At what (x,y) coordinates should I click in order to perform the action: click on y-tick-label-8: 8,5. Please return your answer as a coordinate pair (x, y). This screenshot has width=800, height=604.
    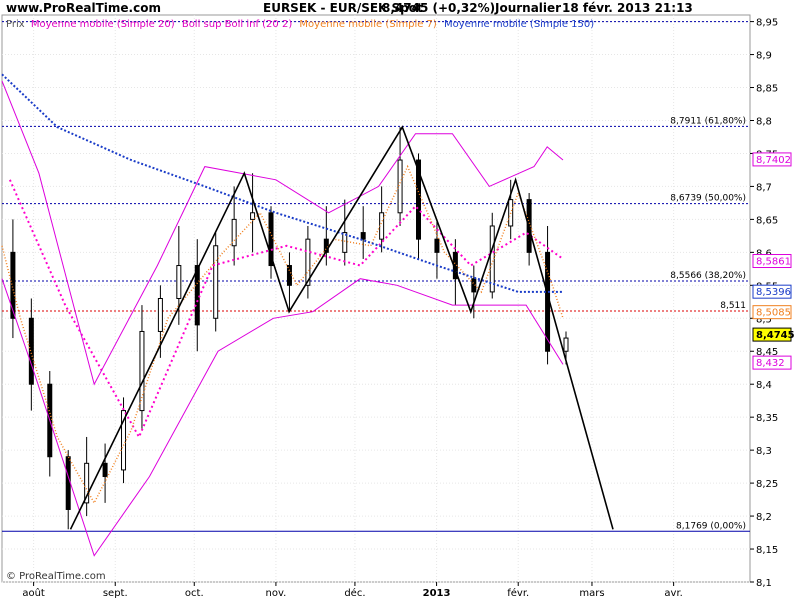
    Looking at the image, I should click on (764, 319).